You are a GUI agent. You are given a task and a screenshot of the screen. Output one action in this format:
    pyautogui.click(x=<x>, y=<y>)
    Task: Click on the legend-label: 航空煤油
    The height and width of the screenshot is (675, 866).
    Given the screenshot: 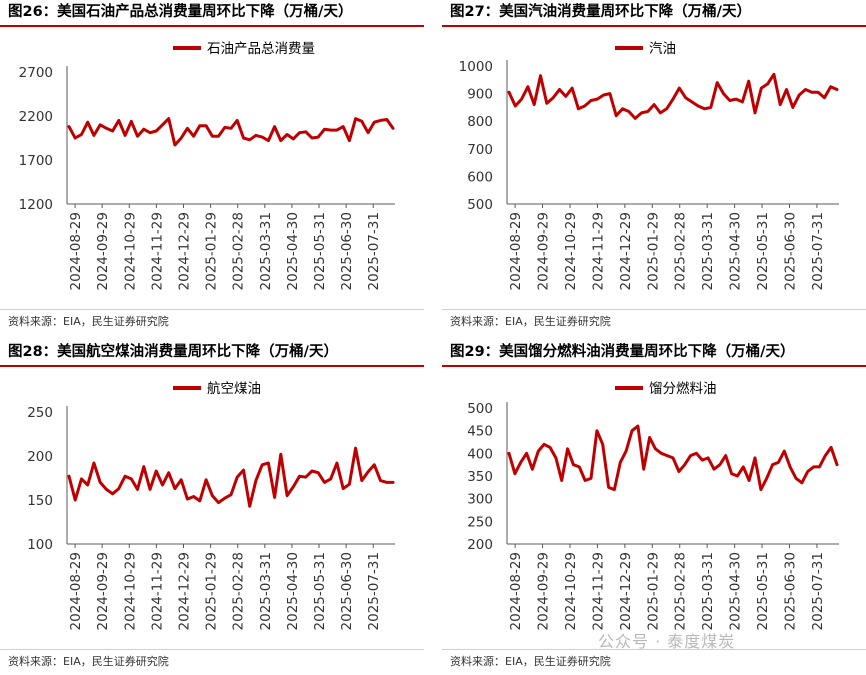 What is the action you would take?
    pyautogui.click(x=234, y=389)
    